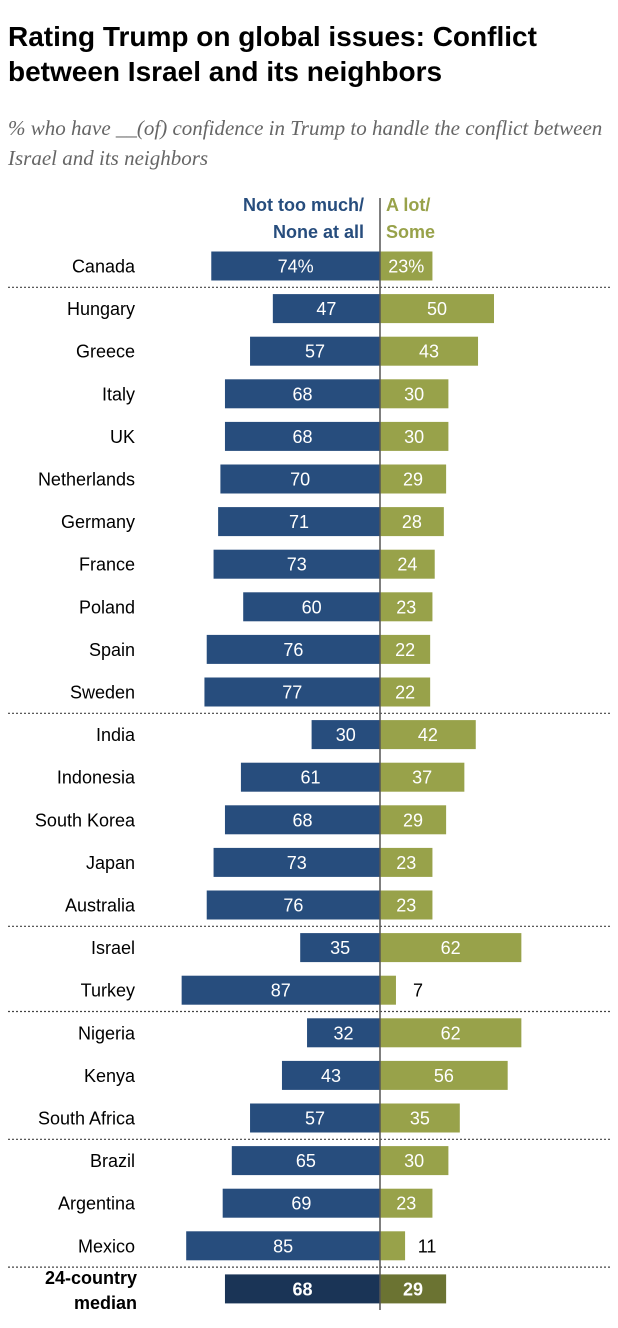 The image size is (618, 1328). Describe the element at coordinates (315, 1118) in the screenshot. I see `bar-negative-south-africa` at that location.